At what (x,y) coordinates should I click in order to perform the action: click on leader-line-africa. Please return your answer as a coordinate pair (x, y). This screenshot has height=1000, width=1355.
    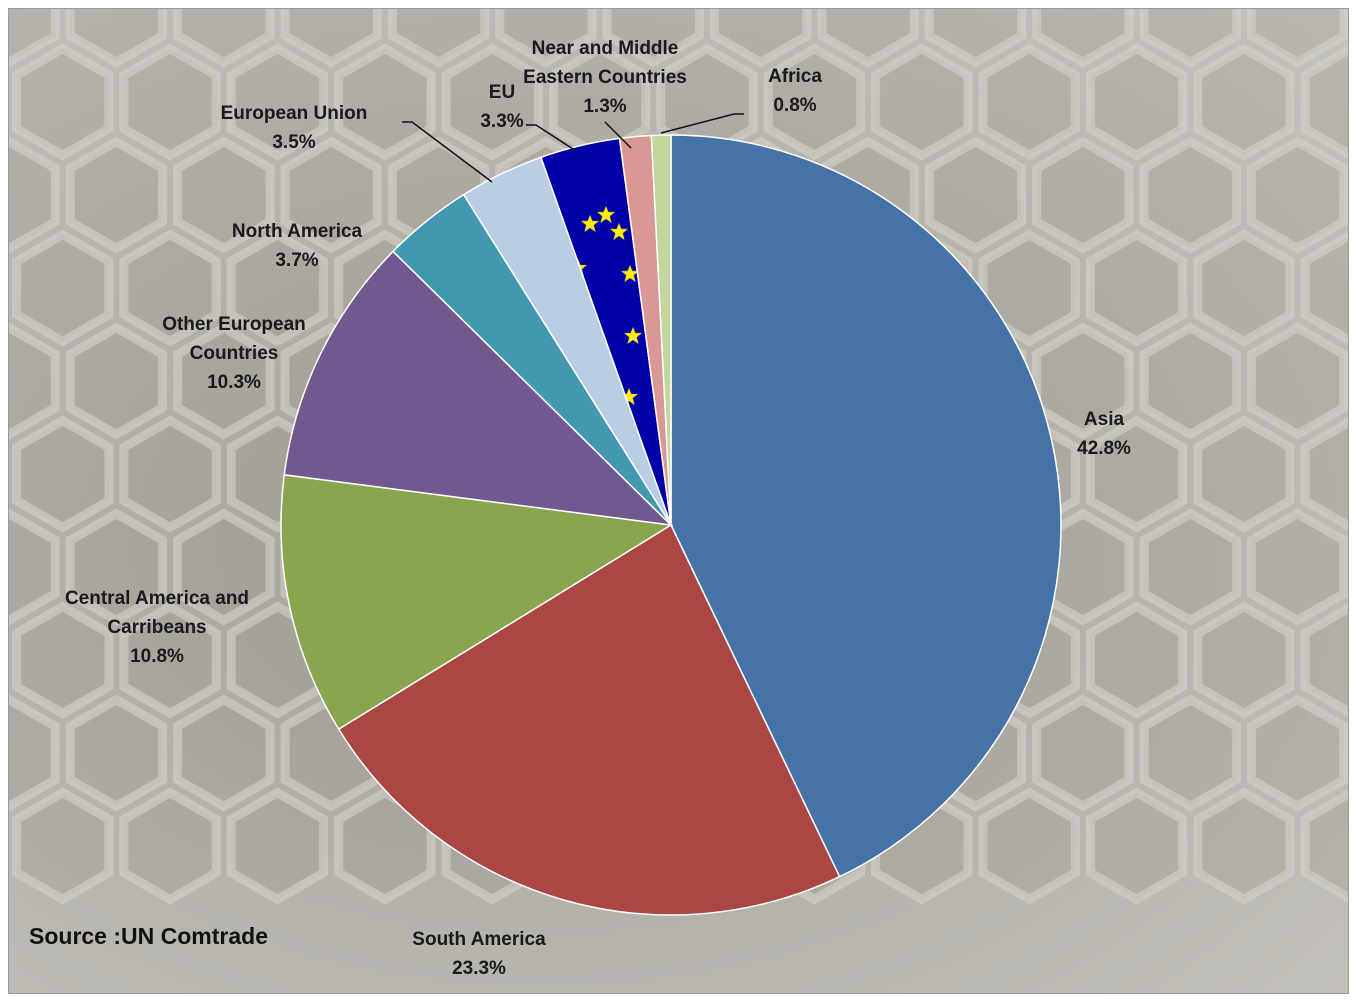
    Looking at the image, I should click on (702, 123).